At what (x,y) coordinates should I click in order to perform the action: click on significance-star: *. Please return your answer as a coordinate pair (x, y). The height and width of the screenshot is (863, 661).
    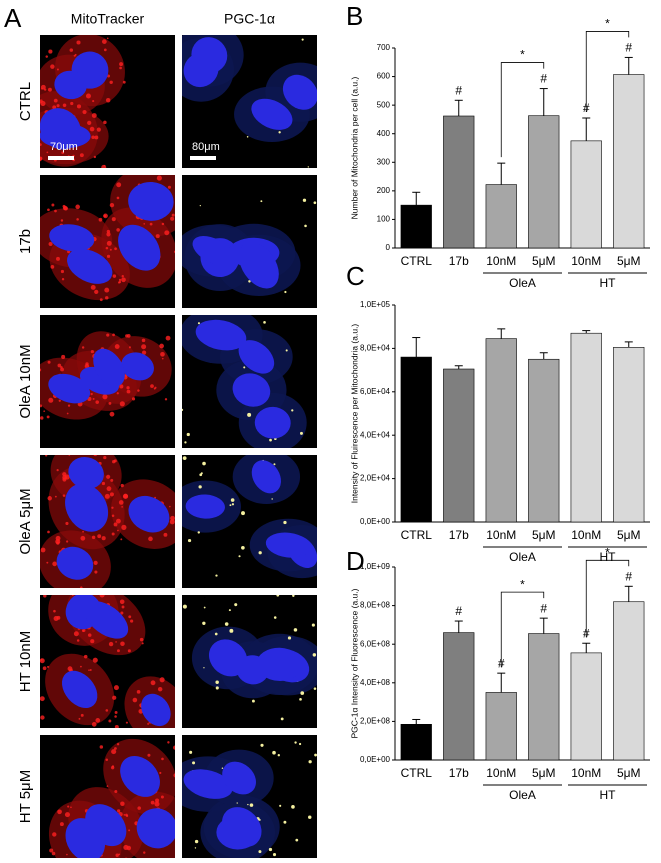
    Looking at the image, I should click on (607, 552).